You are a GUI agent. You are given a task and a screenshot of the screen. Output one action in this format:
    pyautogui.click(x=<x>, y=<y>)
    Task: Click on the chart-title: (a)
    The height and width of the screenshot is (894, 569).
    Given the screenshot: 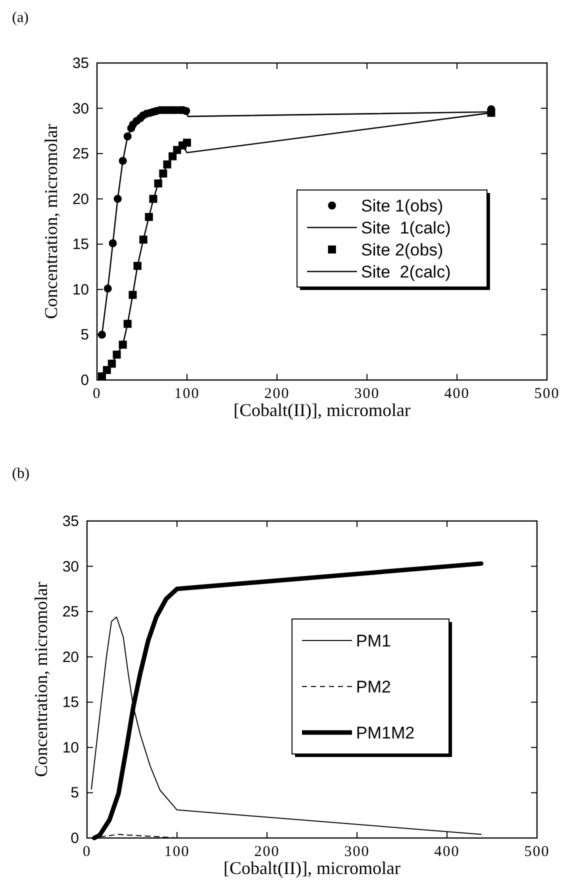 What is the action you would take?
    pyautogui.click(x=20, y=18)
    